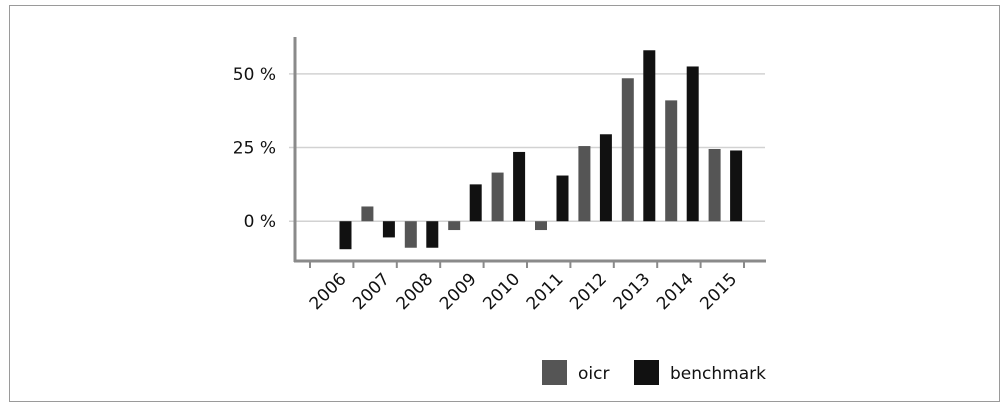 The width and height of the screenshot is (1002, 406). Describe the element at coordinates (646, 372) in the screenshot. I see `legend-swatch-benchmark` at that location.